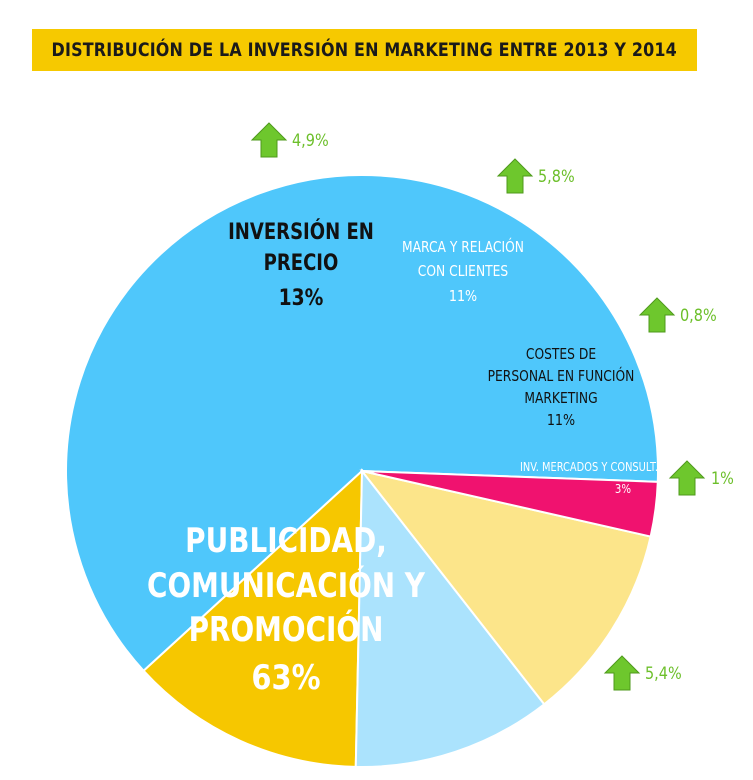 The height and width of the screenshot is (780, 753). What do you see at coordinates (560, 398) in the screenshot?
I see `slice-label-line: MARKETING` at bounding box center [560, 398].